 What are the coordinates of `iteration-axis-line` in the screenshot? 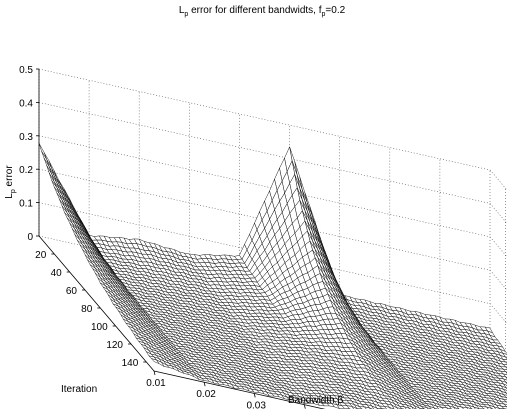 It's located at (96, 303).